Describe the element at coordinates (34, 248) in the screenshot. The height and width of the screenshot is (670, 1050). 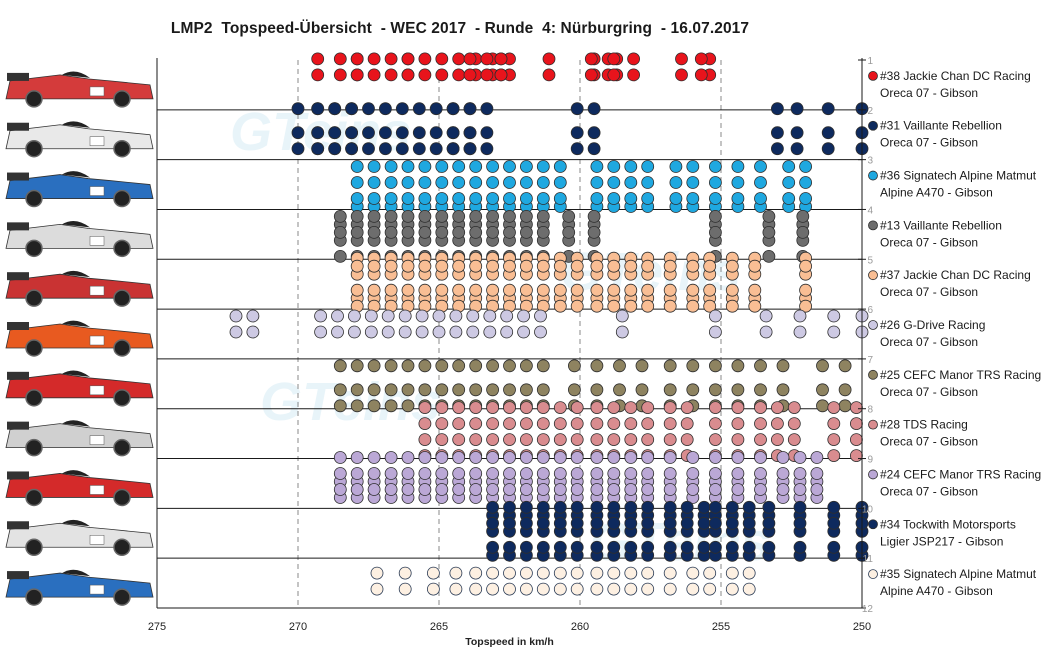
I see `car-wheel-rear` at that location.